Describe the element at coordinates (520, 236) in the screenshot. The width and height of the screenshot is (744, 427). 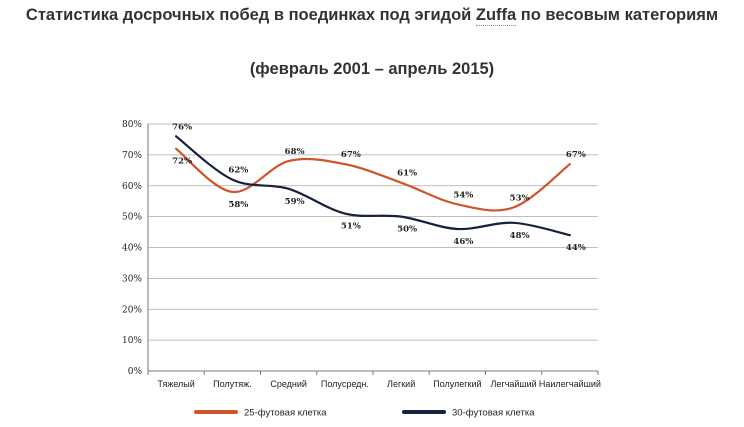
I see `data-label: 48%` at that location.